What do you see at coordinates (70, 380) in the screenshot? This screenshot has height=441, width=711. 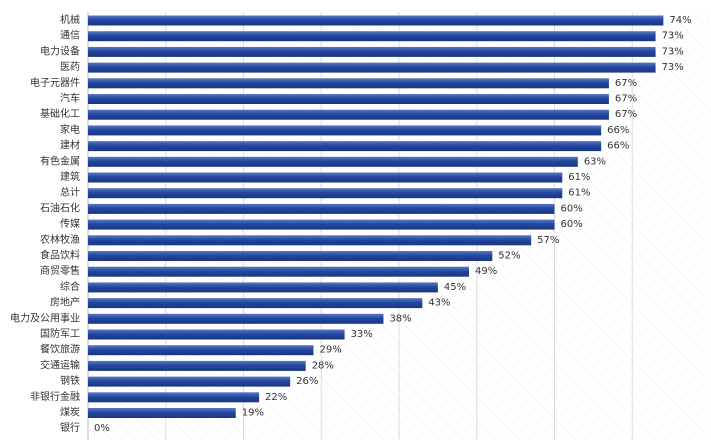 I see `category-label: 钢铁` at bounding box center [70, 380].